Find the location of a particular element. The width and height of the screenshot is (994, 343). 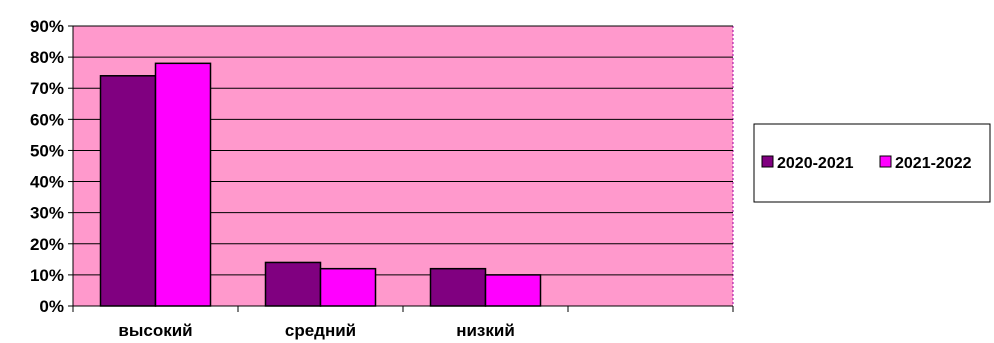

legend-label: 2020-2021 is located at coordinates (815, 163).